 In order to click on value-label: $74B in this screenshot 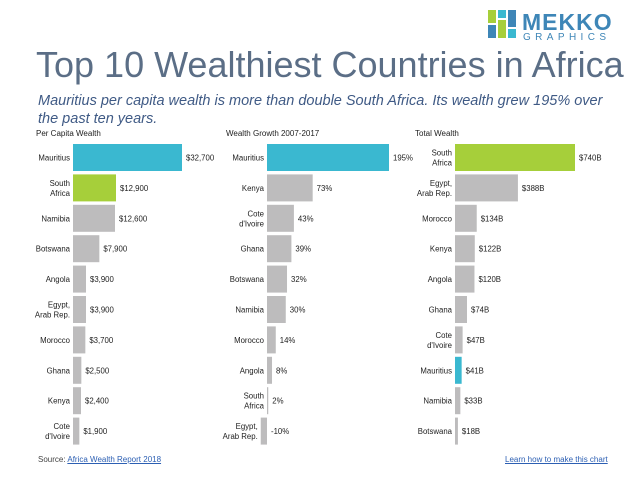, I will do `click(480, 310)`.